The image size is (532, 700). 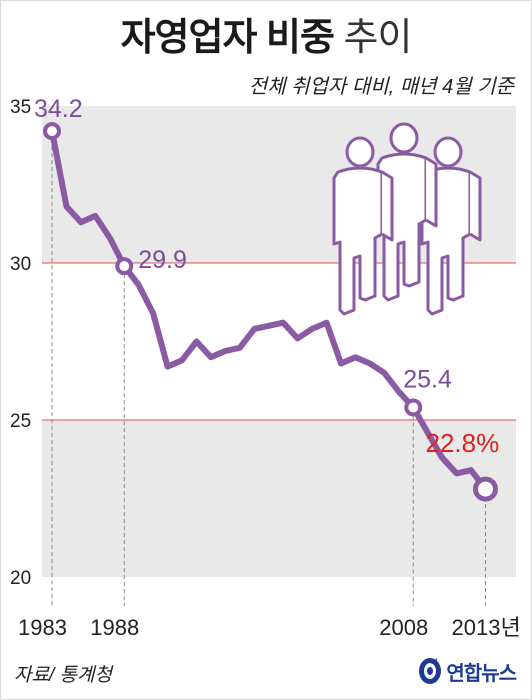 What do you see at coordinates (381, 87) in the screenshot?
I see `chart-subtitle: 전체 취업자 대비, 매년 4월 기준` at bounding box center [381, 87].